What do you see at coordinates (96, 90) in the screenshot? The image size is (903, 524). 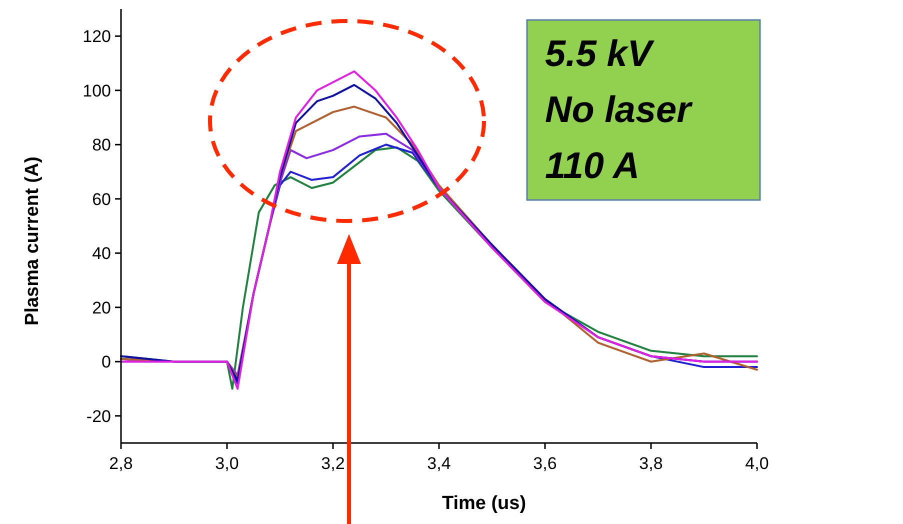 I see `y-tick-label: 100` at bounding box center [96, 90].